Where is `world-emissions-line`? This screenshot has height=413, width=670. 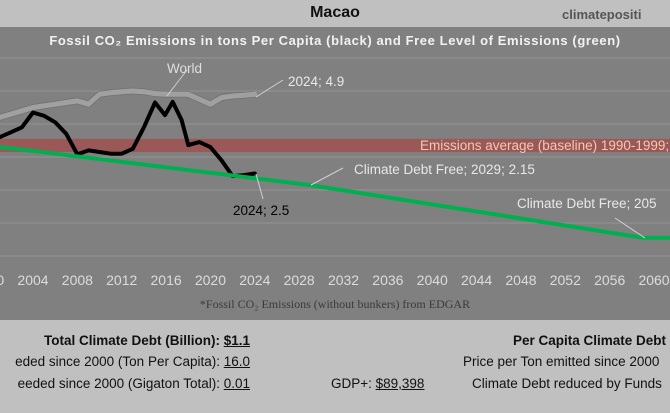
world-emissions-line is located at coordinates (129, 104).